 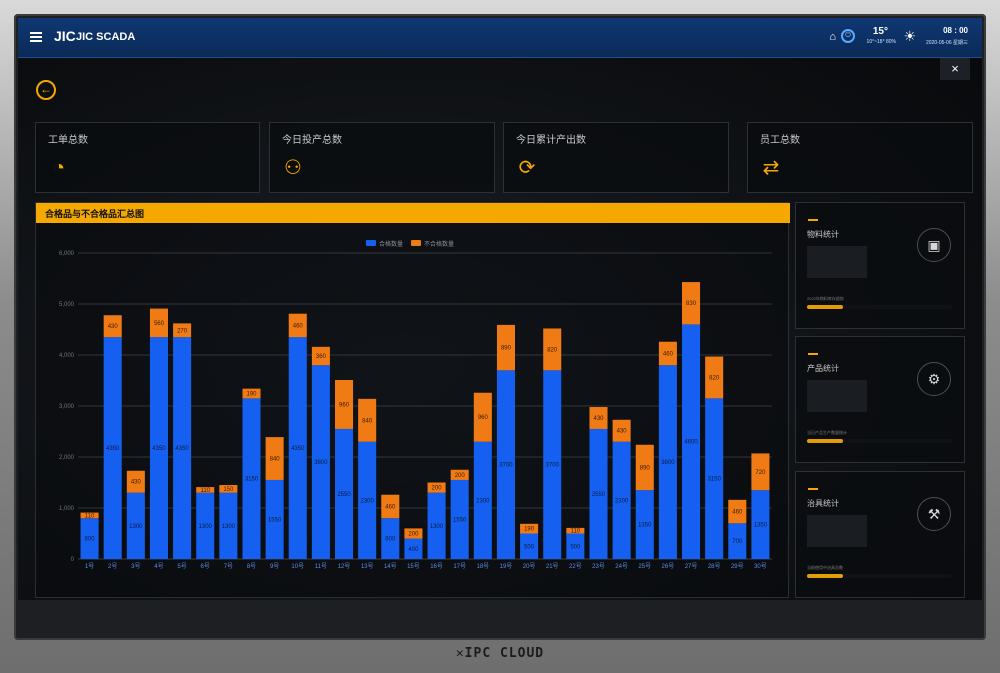 I want to click on data-label-qualified: 1300, so click(x=136, y=527).